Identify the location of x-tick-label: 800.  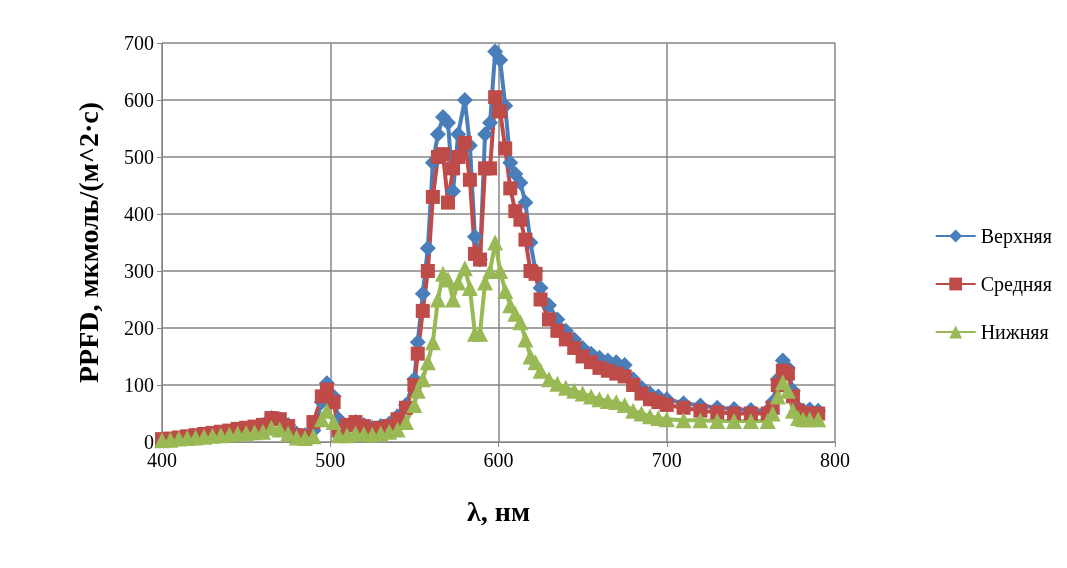
(835, 460).